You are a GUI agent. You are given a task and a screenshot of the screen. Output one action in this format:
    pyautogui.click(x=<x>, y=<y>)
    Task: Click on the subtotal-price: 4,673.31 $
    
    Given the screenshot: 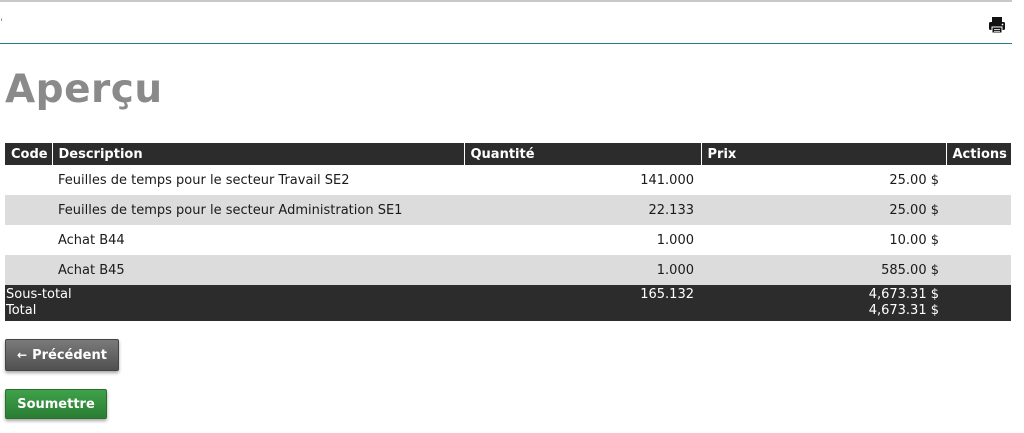 What is the action you would take?
    pyautogui.click(x=903, y=294)
    